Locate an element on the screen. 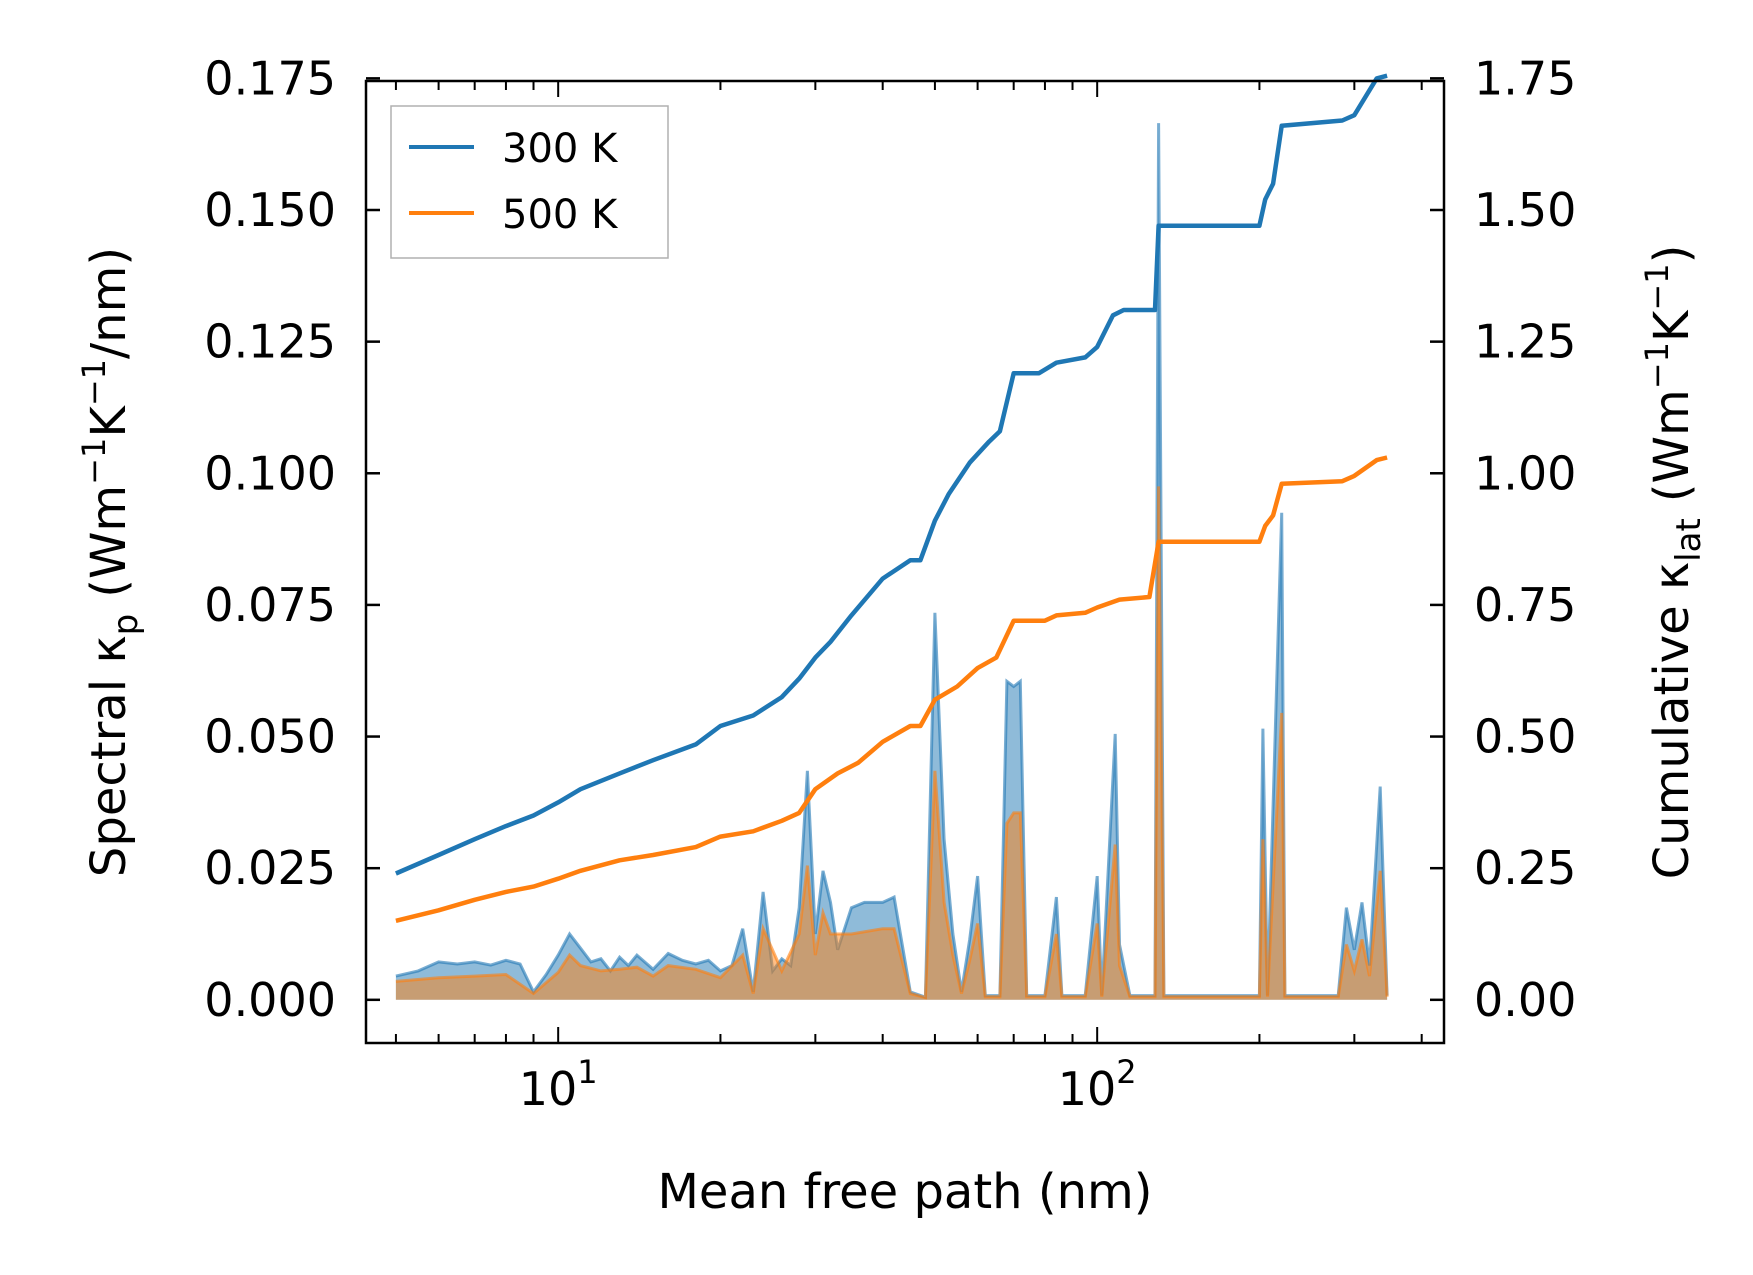 The width and height of the screenshot is (1753, 1275). y-left-label-unit-post: /nm) is located at coordinates (109, 303).